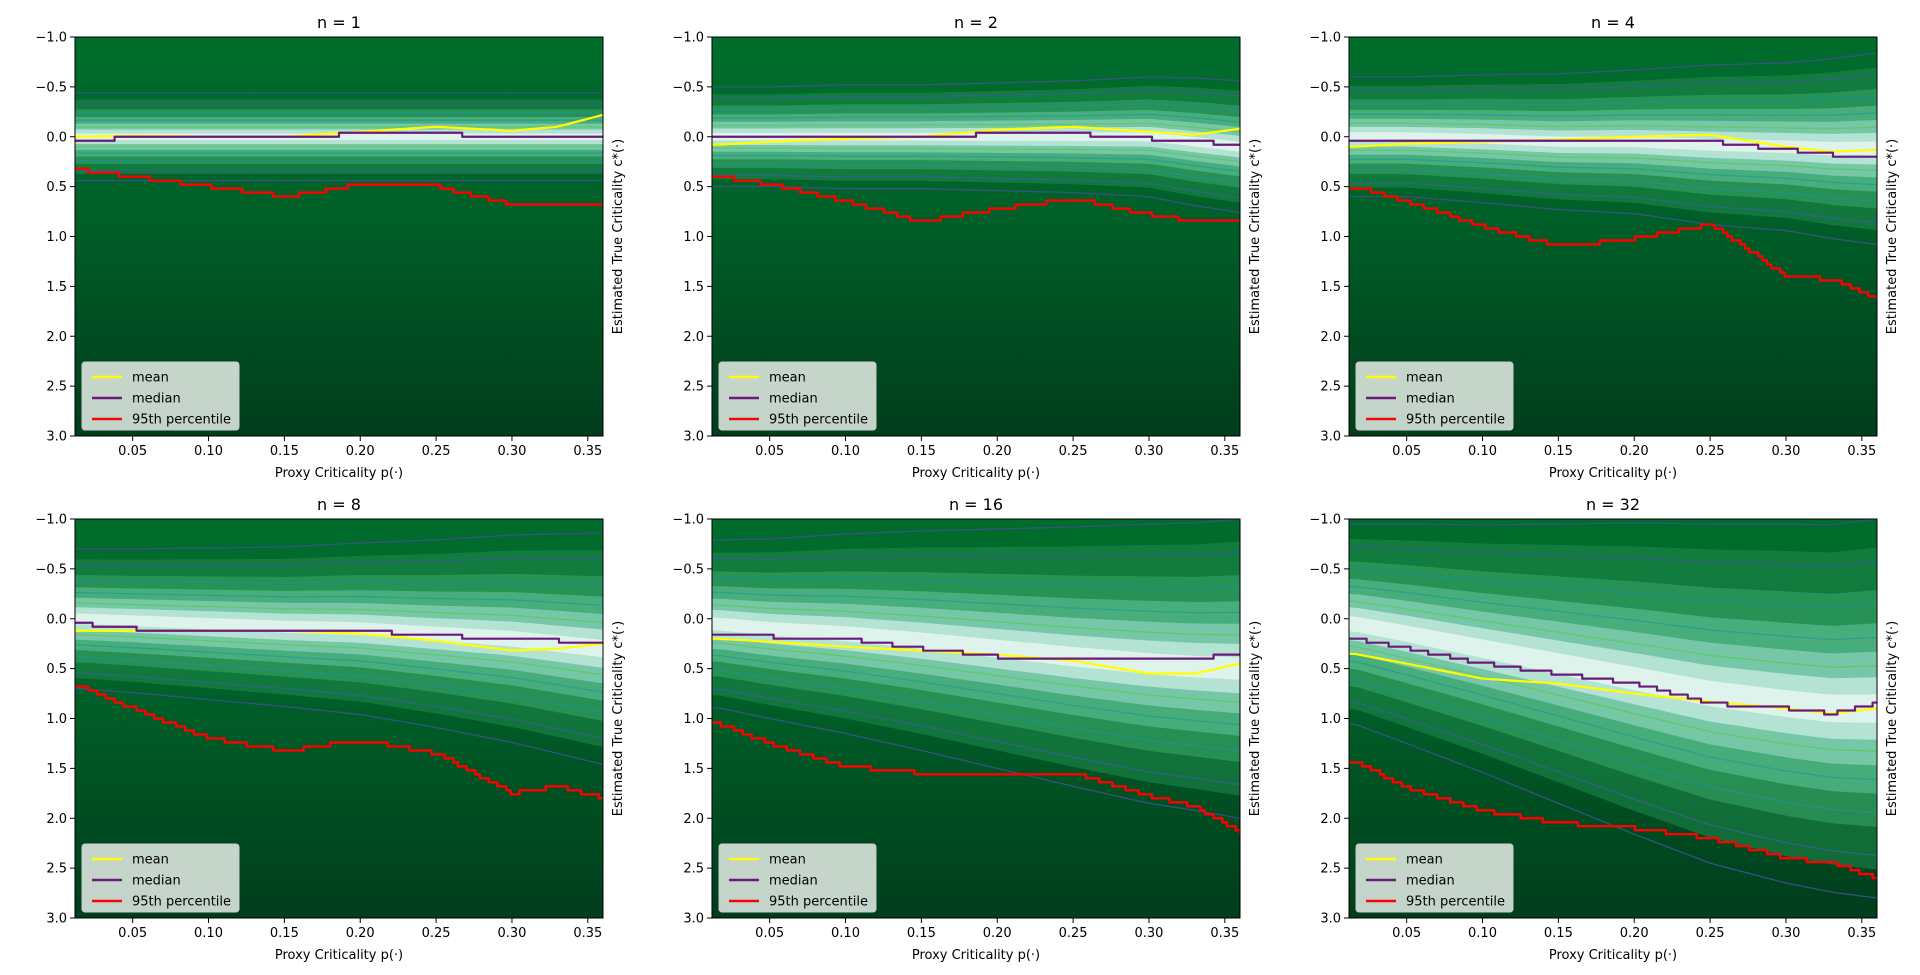 The width and height of the screenshot is (1920, 975). What do you see at coordinates (339, 504) in the screenshot?
I see `subplot-title: n = 8` at bounding box center [339, 504].